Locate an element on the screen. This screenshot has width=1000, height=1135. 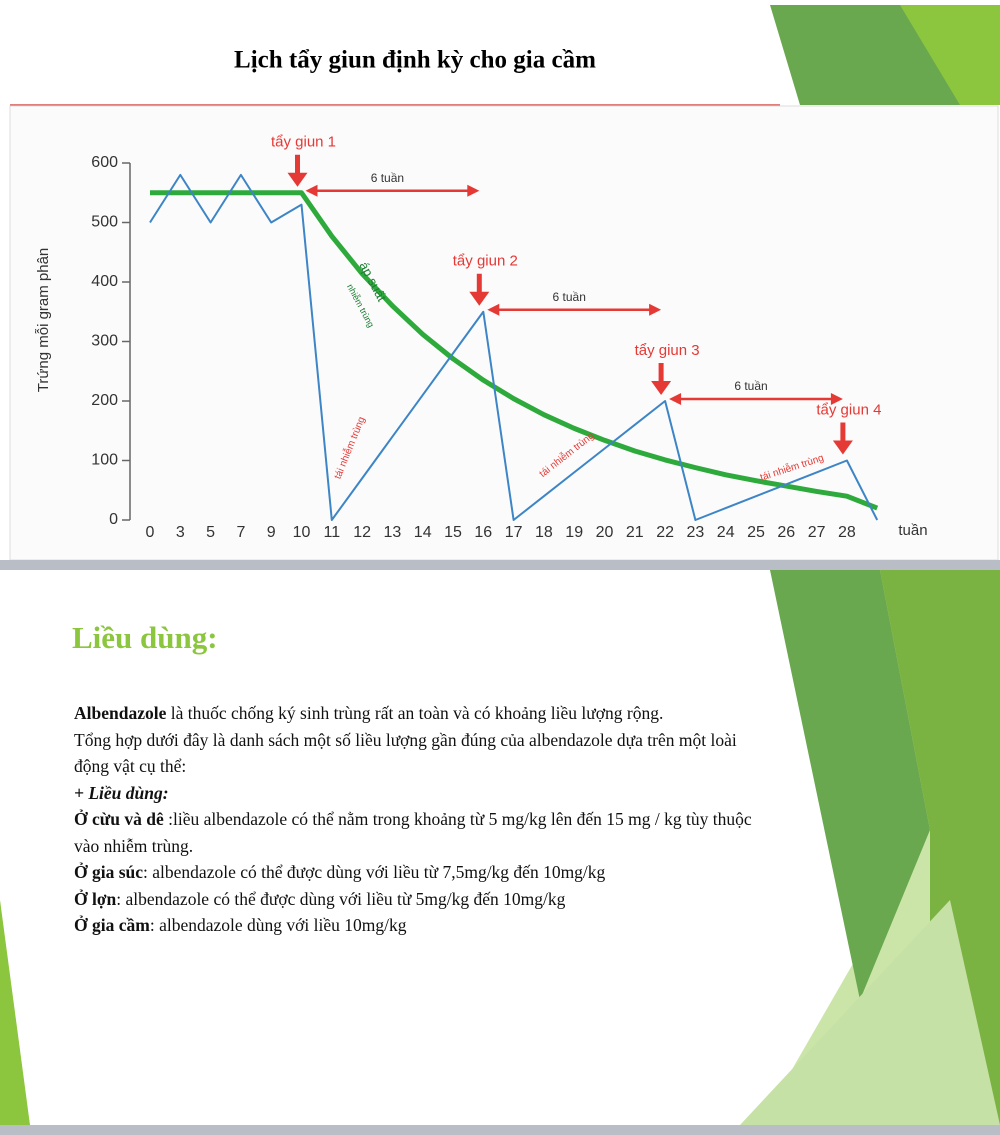
bold-text: Albendazole is located at coordinates (120, 713).